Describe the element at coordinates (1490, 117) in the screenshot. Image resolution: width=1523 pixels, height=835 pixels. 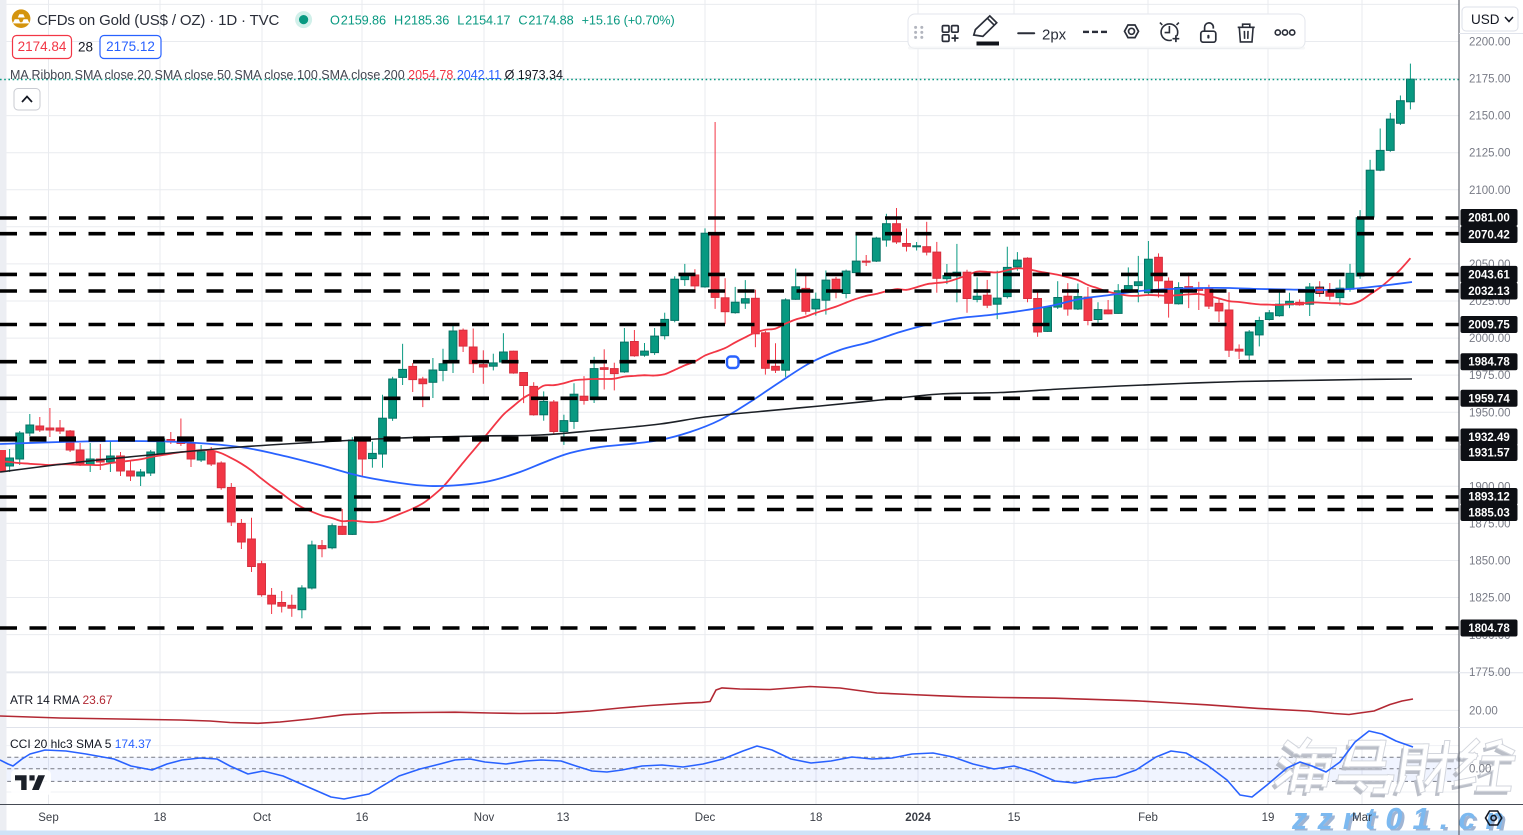
I see `svg-text: 2150.00` at that location.